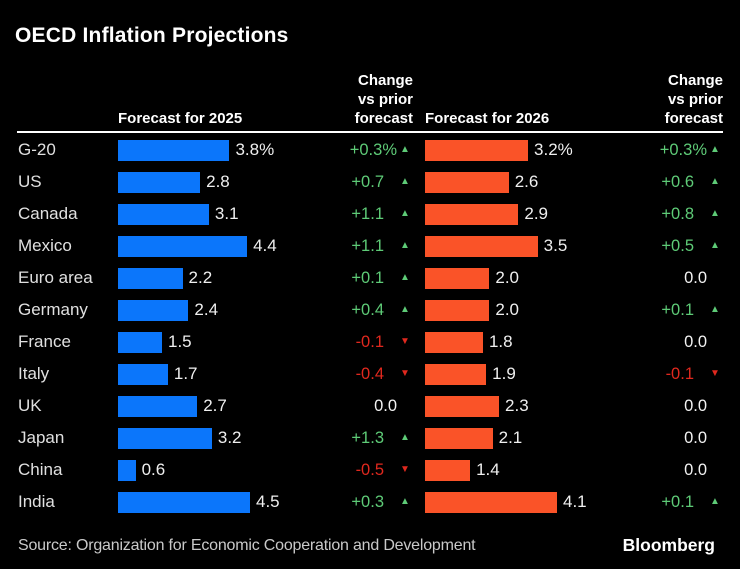  Describe the element at coordinates (206, 309) in the screenshot. I see `bar-2025-value: 2.4` at that location.